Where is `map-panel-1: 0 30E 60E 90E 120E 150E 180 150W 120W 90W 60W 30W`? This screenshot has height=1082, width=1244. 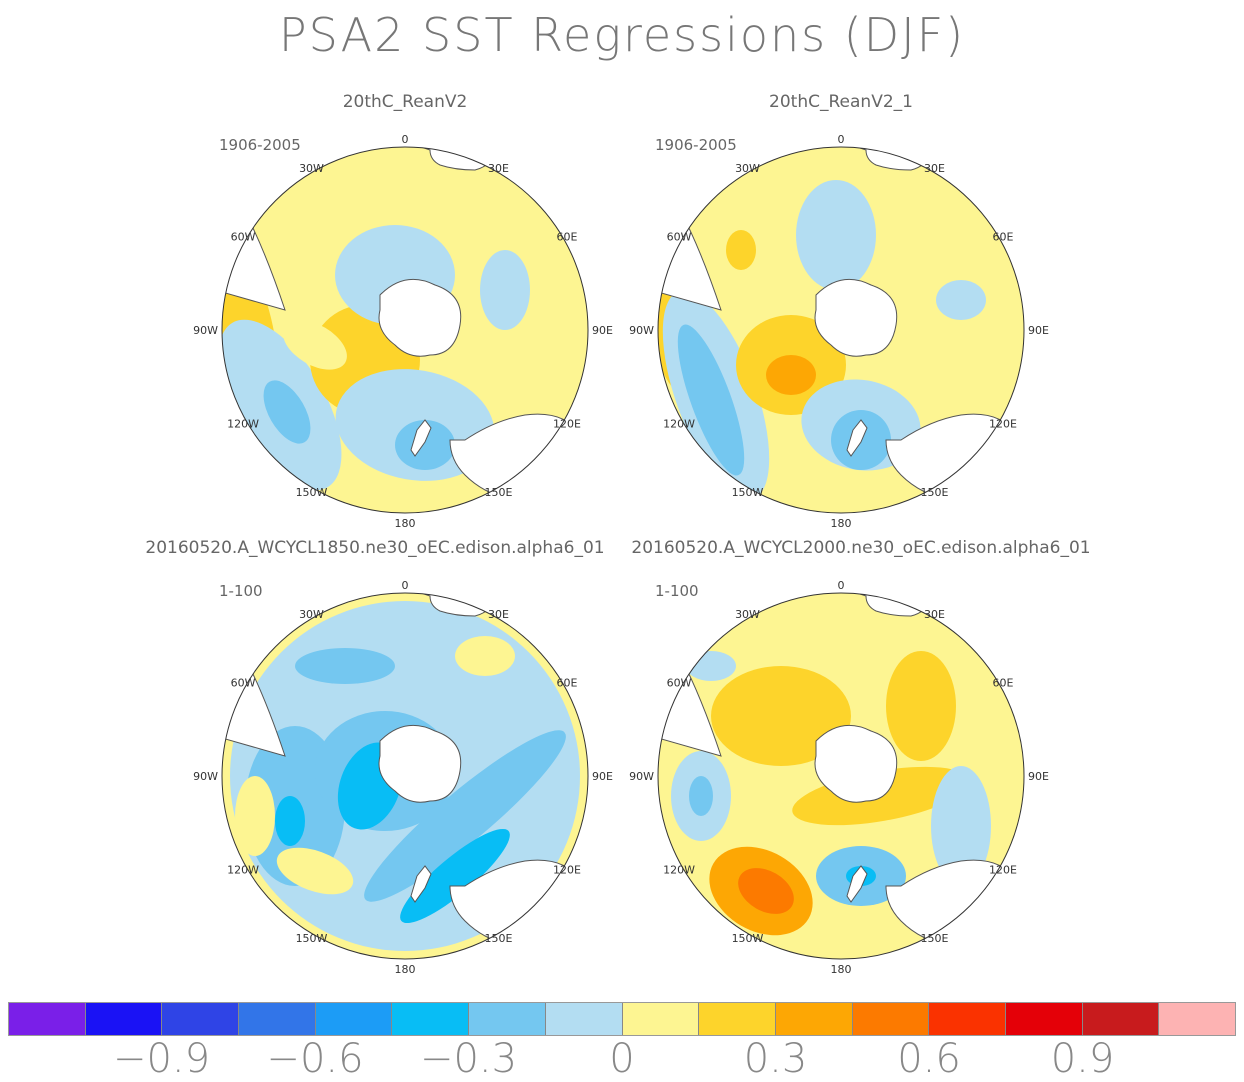 map-panel-1: 0 30E 60E 90E 120E 150E 180 150W 120W 90W 60W 30W is located at coordinates (403, 331).